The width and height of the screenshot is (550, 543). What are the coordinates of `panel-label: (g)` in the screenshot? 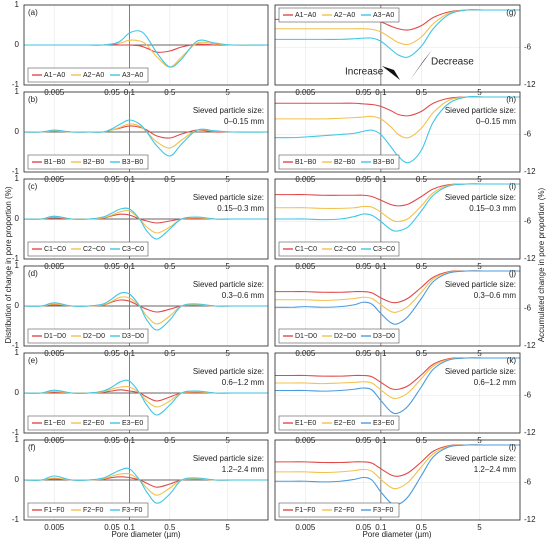 It's located at (511, 12).